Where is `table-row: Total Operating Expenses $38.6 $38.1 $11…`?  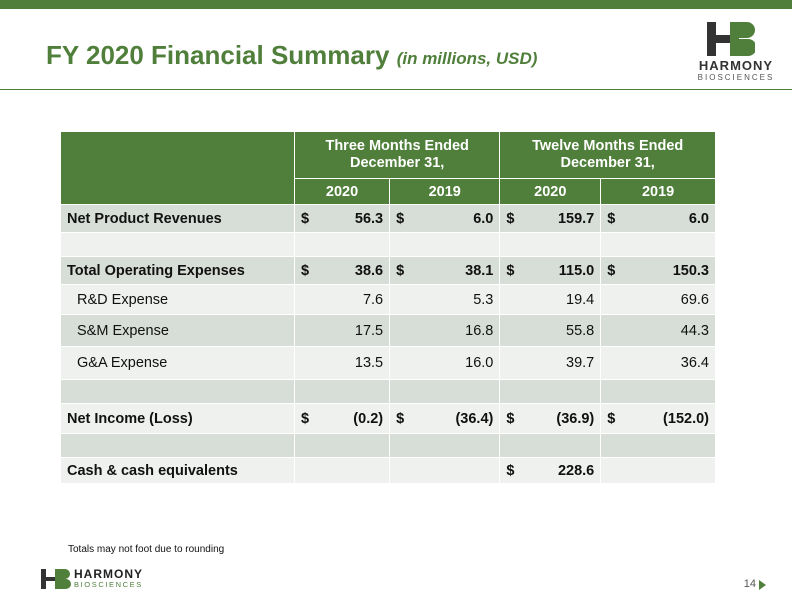
table-row: Total Operating Expenses $38.6 $38.1 $11… is located at coordinates (388, 270).